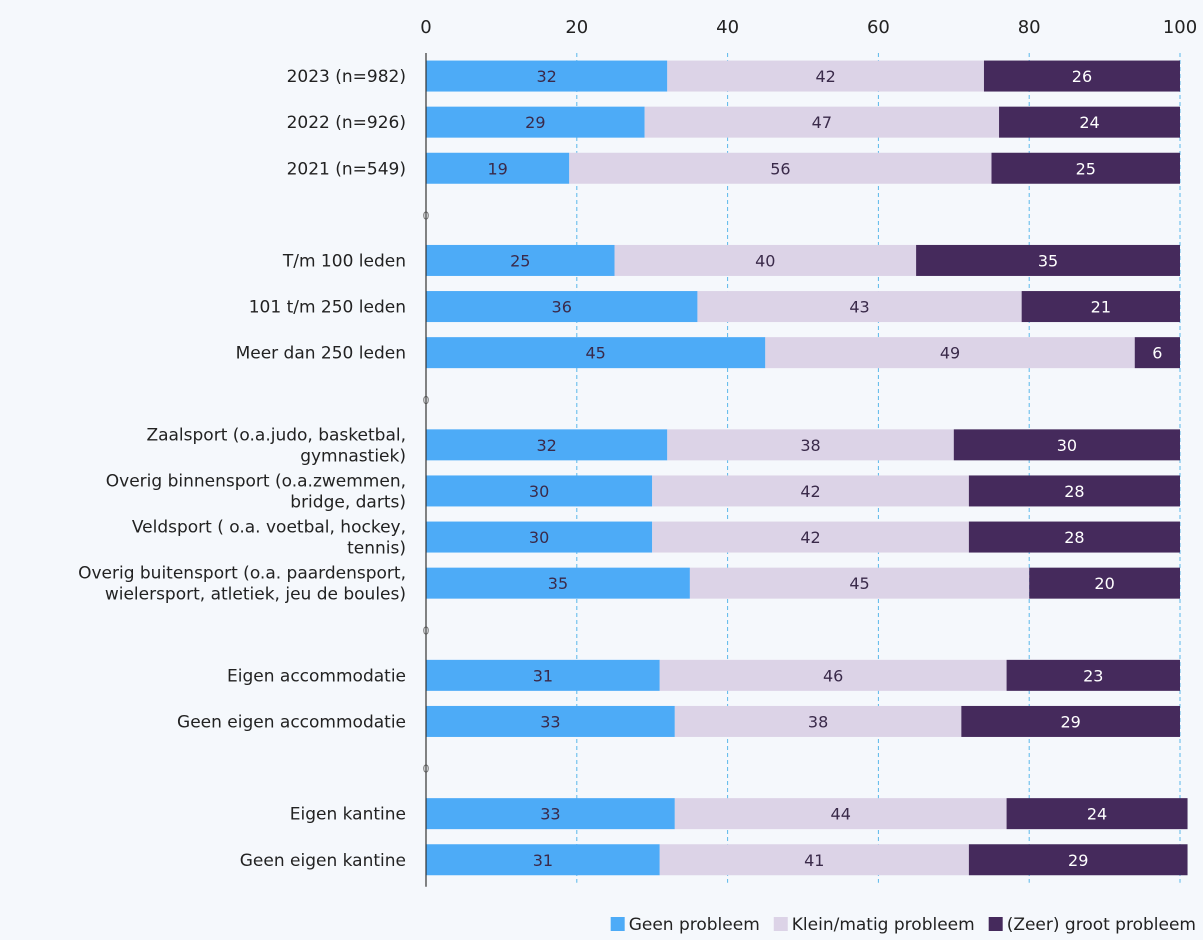 Image resolution: width=1203 pixels, height=940 pixels. Describe the element at coordinates (327, 308) in the screenshot. I see `category-label: 101 t/m 250 leden` at that location.